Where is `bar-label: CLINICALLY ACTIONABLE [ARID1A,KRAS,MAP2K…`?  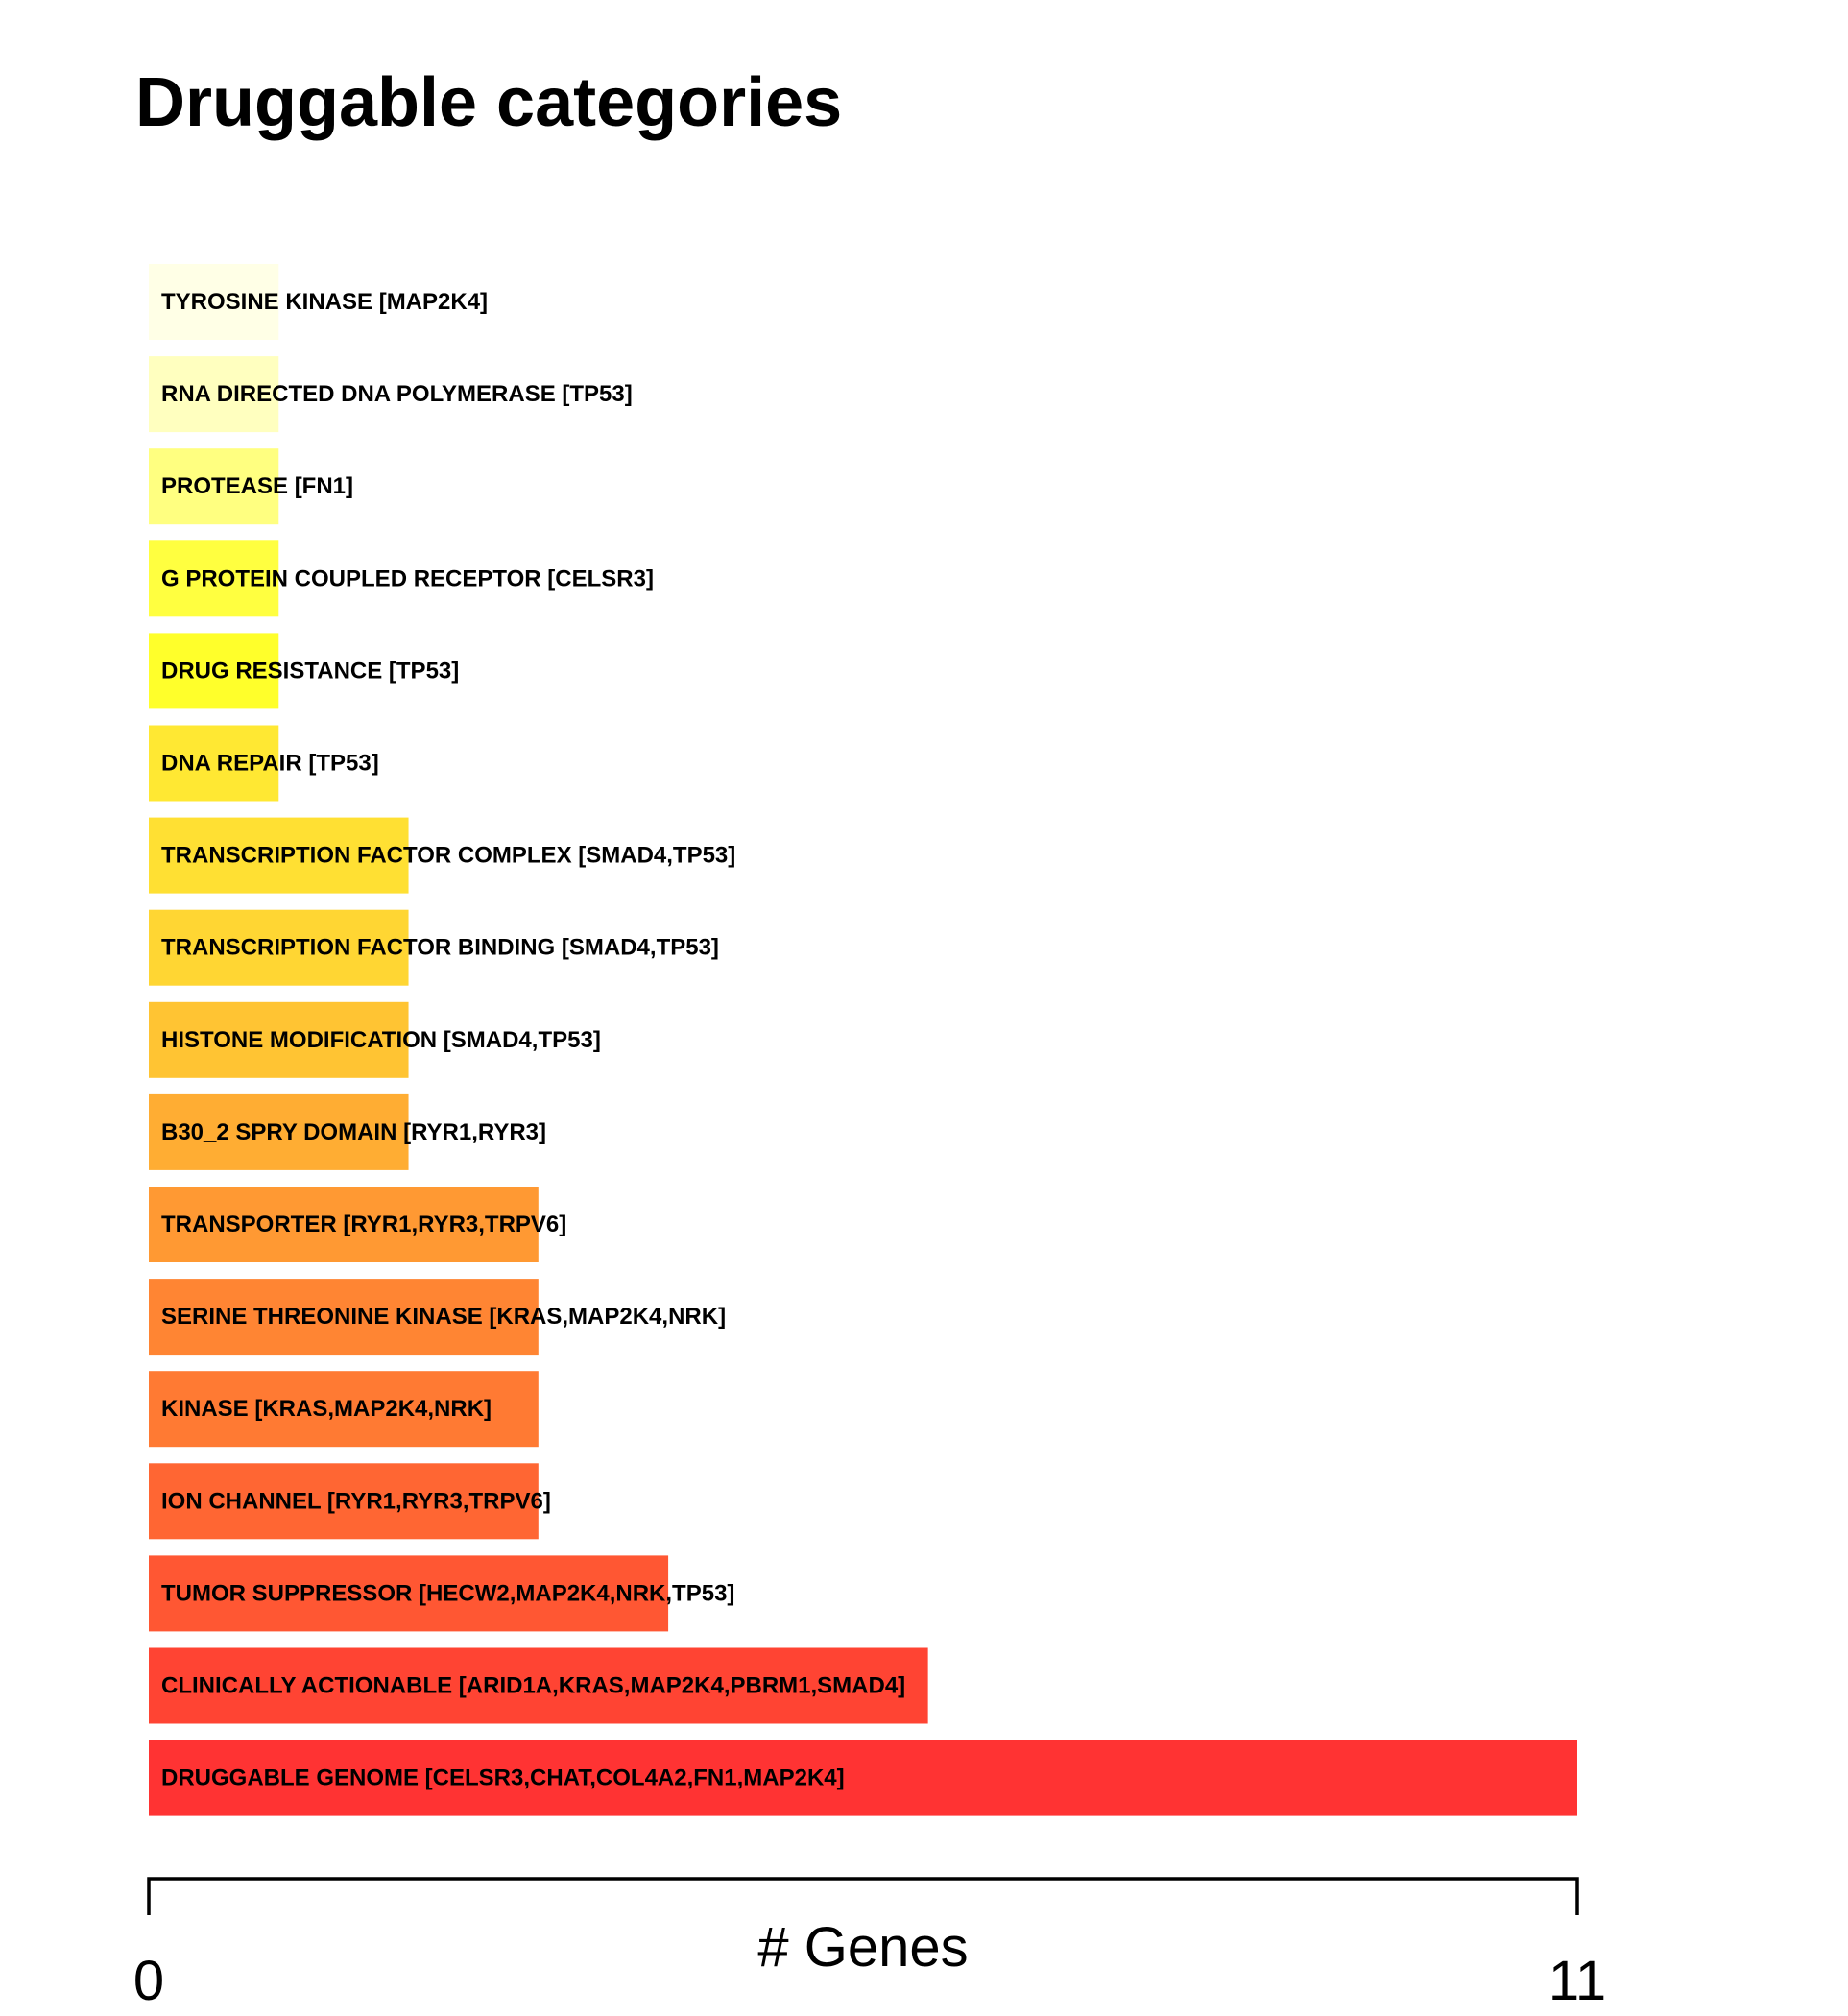 bar-label: CLINICALLY ACTIONABLE [ARID1A,KRAS,MAP2K… is located at coordinates (533, 1686).